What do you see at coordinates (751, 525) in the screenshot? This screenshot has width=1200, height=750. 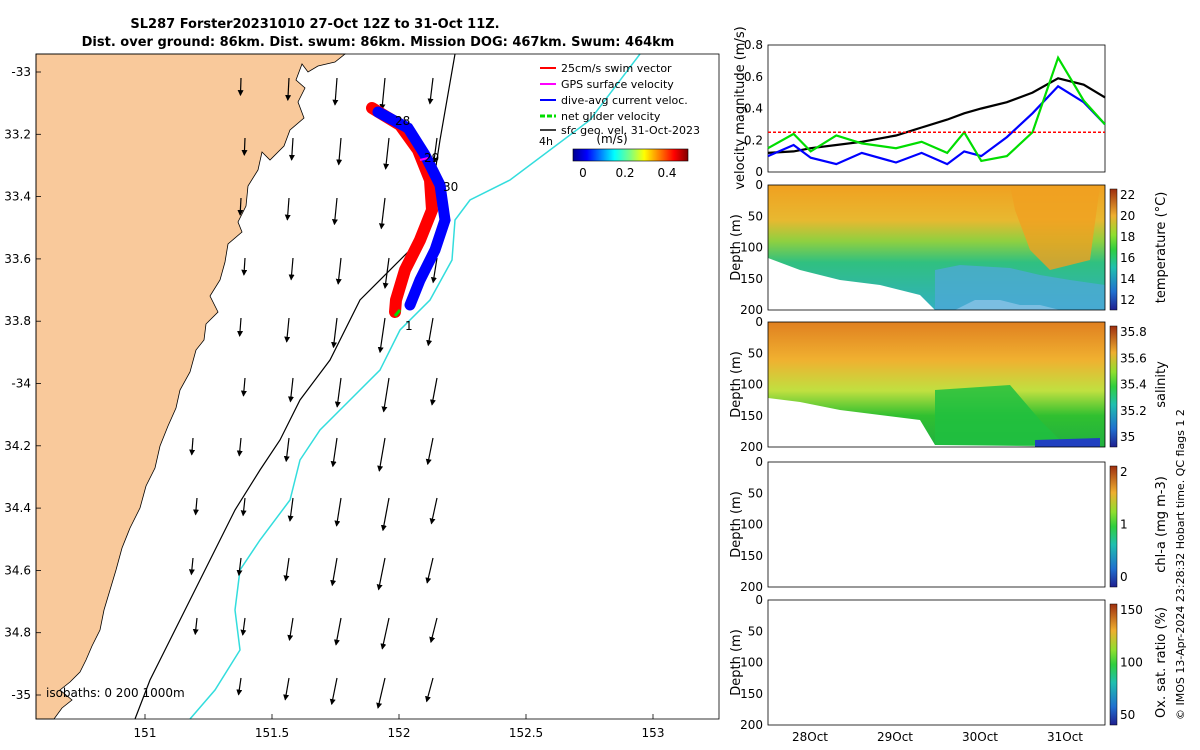 I see `section-2-ytick-2: 100` at bounding box center [751, 525].